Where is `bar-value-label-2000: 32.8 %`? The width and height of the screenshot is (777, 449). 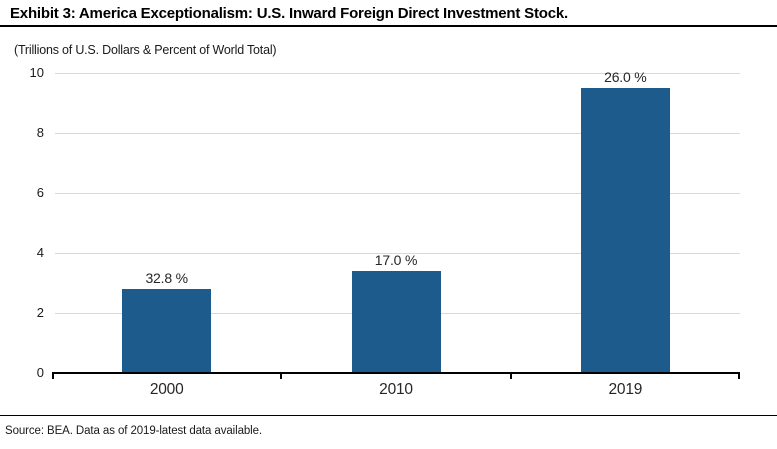 bar-value-label-2000: 32.8 % is located at coordinates (166, 278).